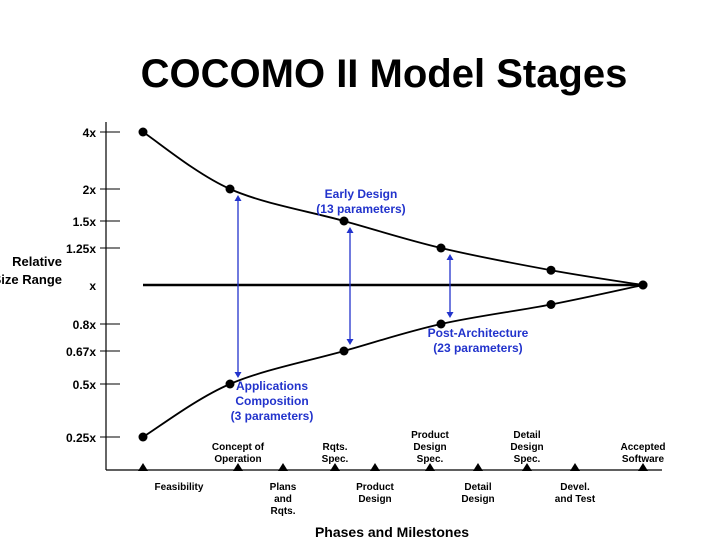  Describe the element at coordinates (575, 499) in the screenshot. I see `milestone-label: and Test` at that location.